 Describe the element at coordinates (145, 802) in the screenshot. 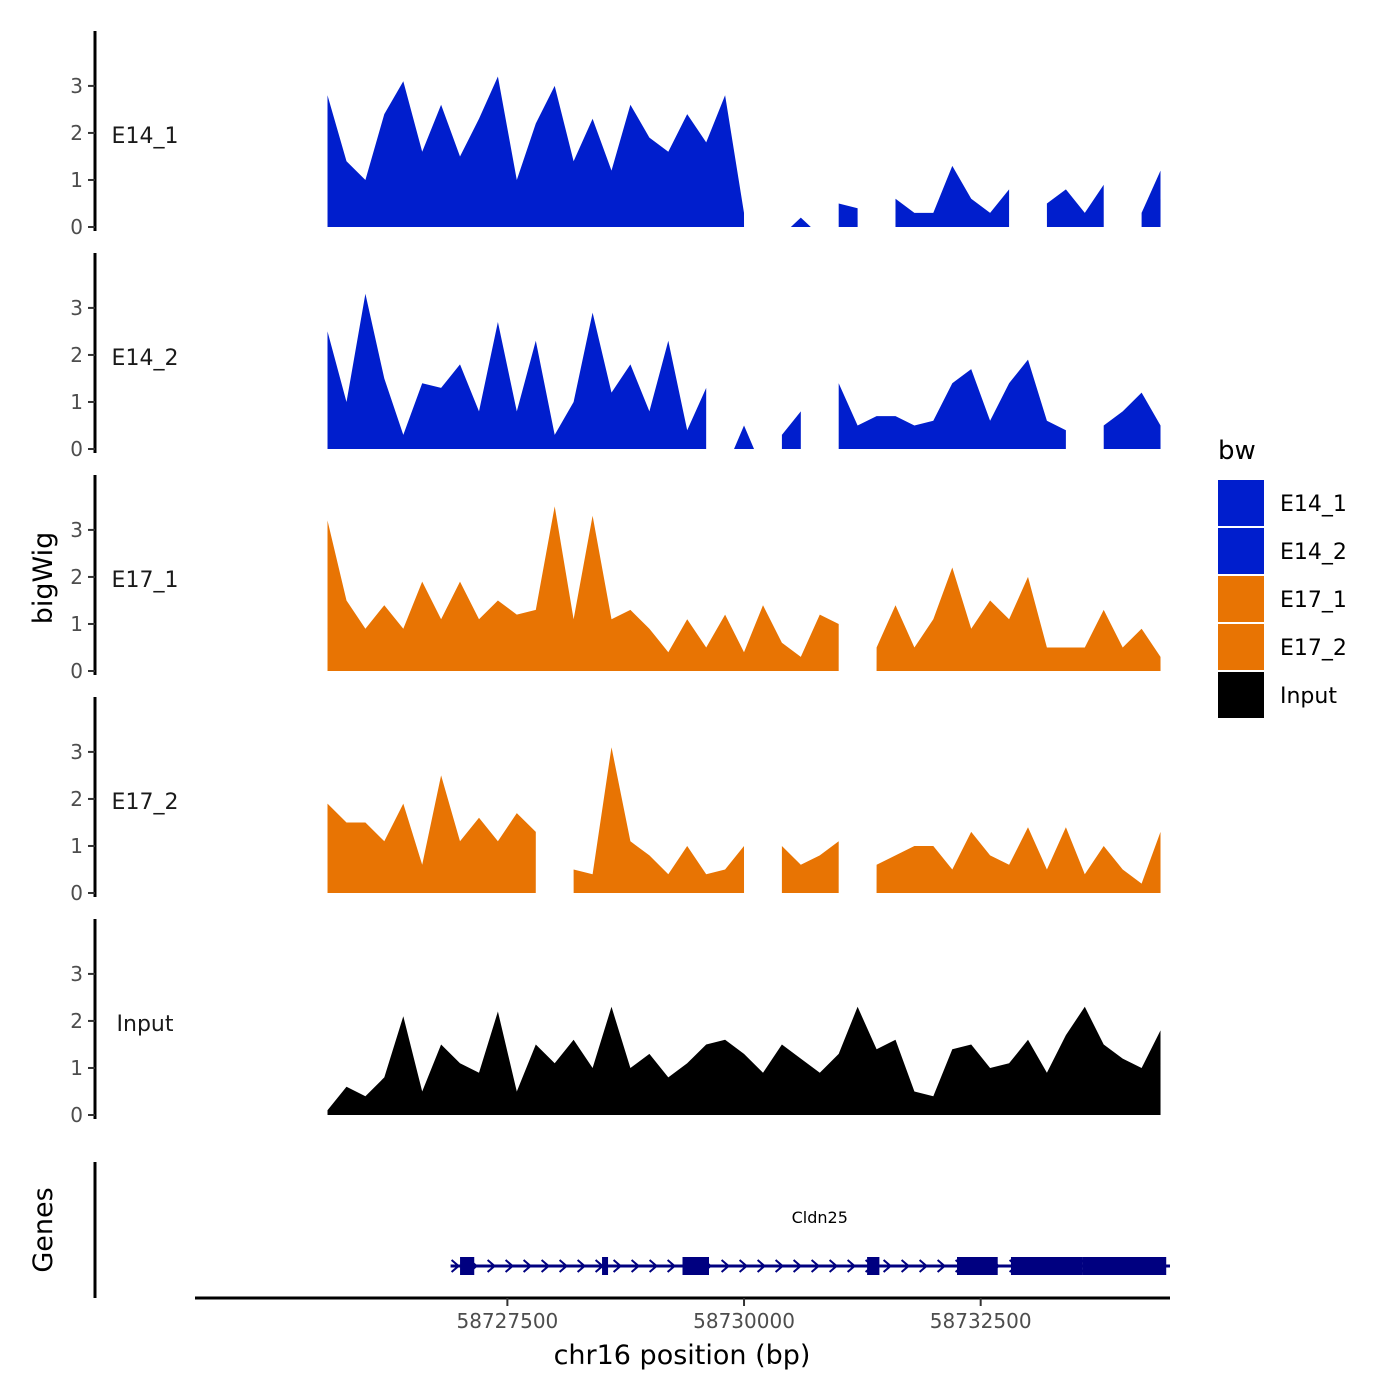

I see `track-label: E17_2` at that location.